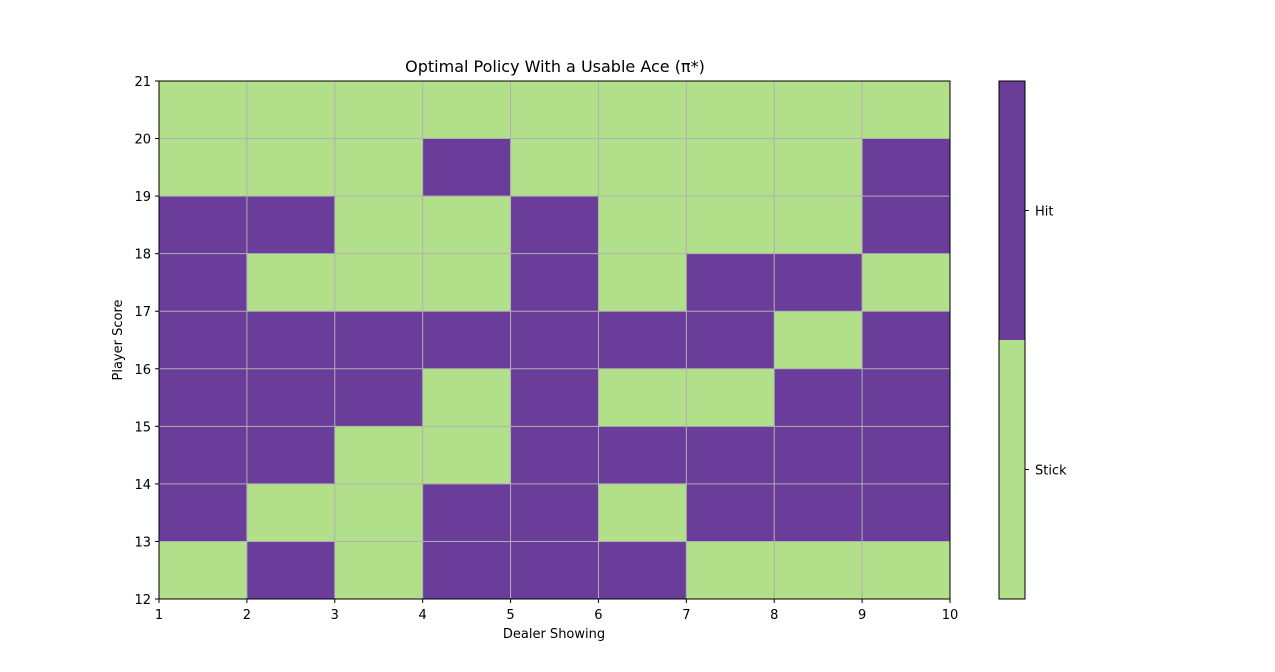 This screenshot has width=1275, height=672. I want to click on colorbar-frame, so click(1012, 340).